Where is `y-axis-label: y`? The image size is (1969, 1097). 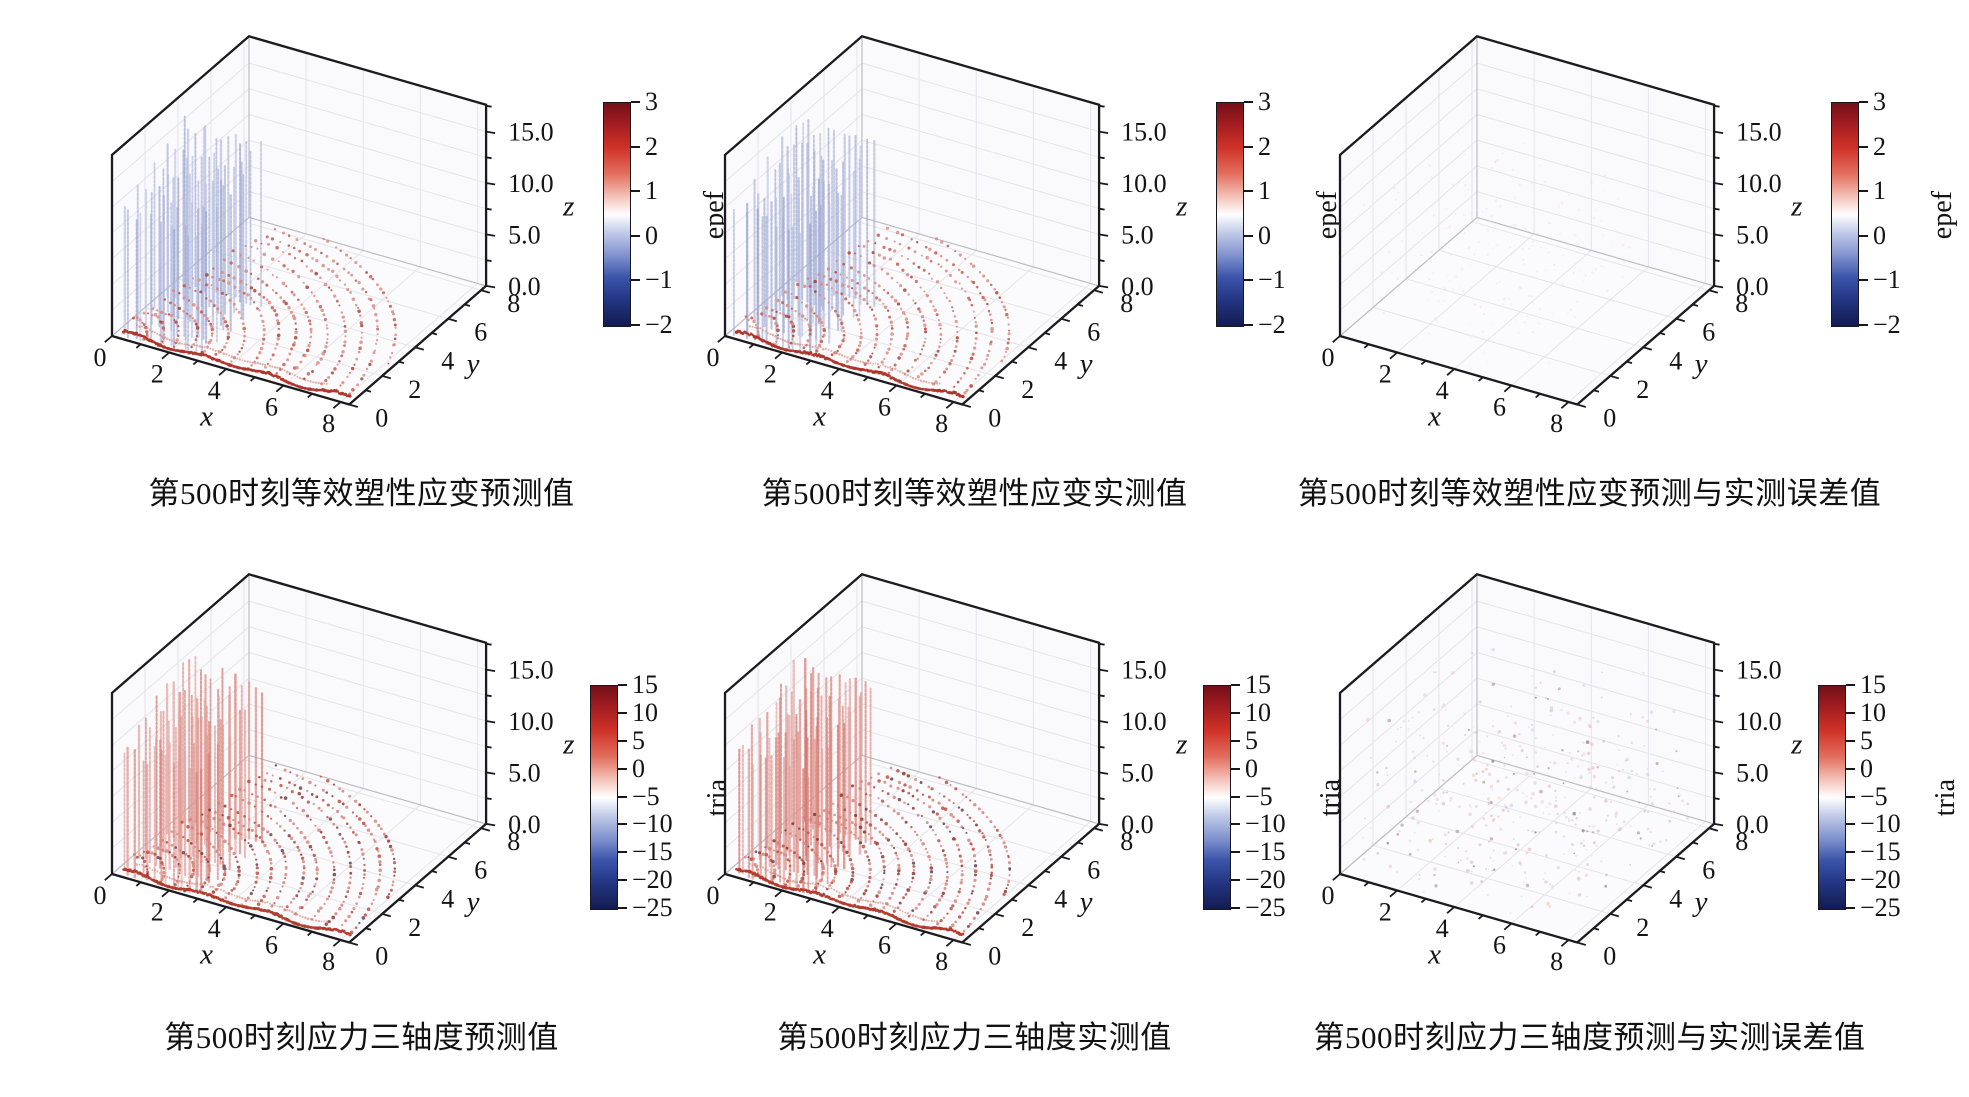
y-axis-label: y is located at coordinates (1700, 902).